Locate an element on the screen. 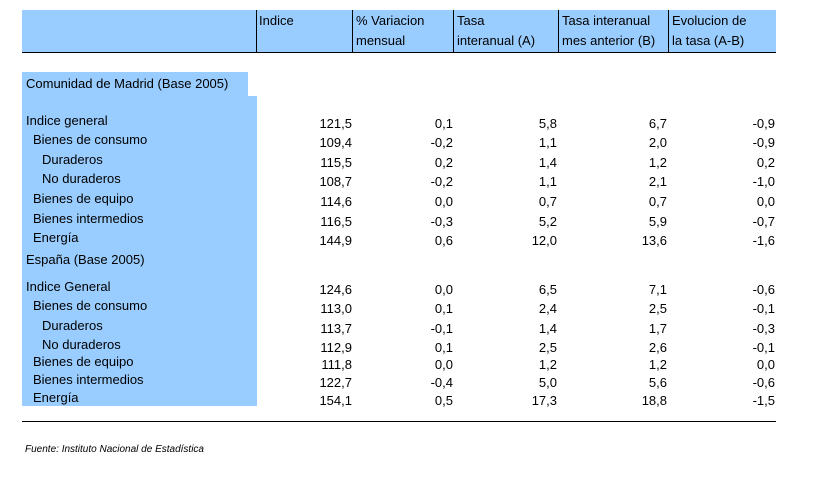 Image resolution: width=828 pixels, height=490 pixels. table-cell-value: 5,2 is located at coordinates (547, 221).